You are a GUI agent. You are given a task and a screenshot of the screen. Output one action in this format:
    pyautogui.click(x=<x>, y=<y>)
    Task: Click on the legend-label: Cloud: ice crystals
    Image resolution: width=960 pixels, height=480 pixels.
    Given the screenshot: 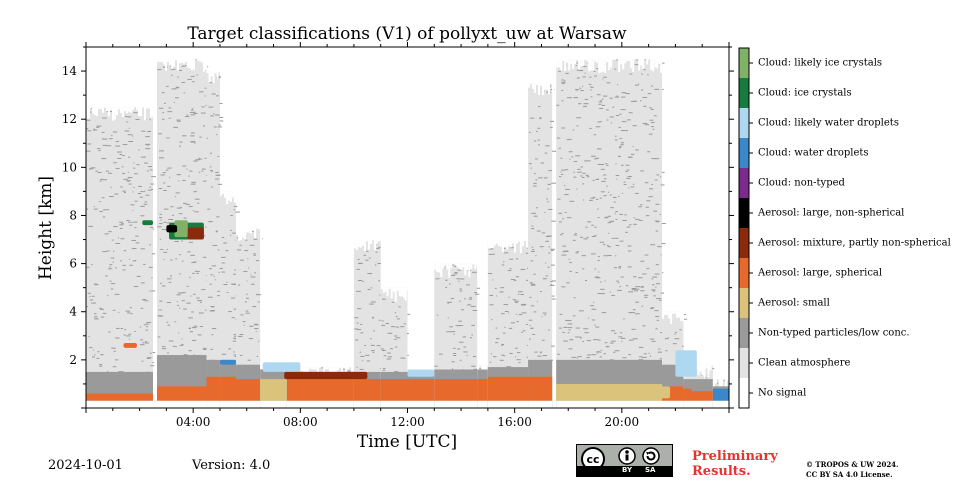 What is the action you would take?
    pyautogui.click(x=805, y=93)
    